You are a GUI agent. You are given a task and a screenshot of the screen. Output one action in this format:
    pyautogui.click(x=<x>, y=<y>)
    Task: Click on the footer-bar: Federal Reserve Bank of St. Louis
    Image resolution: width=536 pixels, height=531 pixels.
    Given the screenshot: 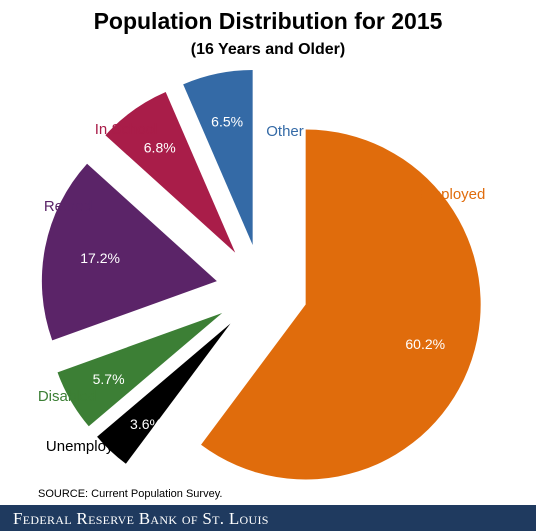 What is the action you would take?
    pyautogui.click(x=268, y=518)
    